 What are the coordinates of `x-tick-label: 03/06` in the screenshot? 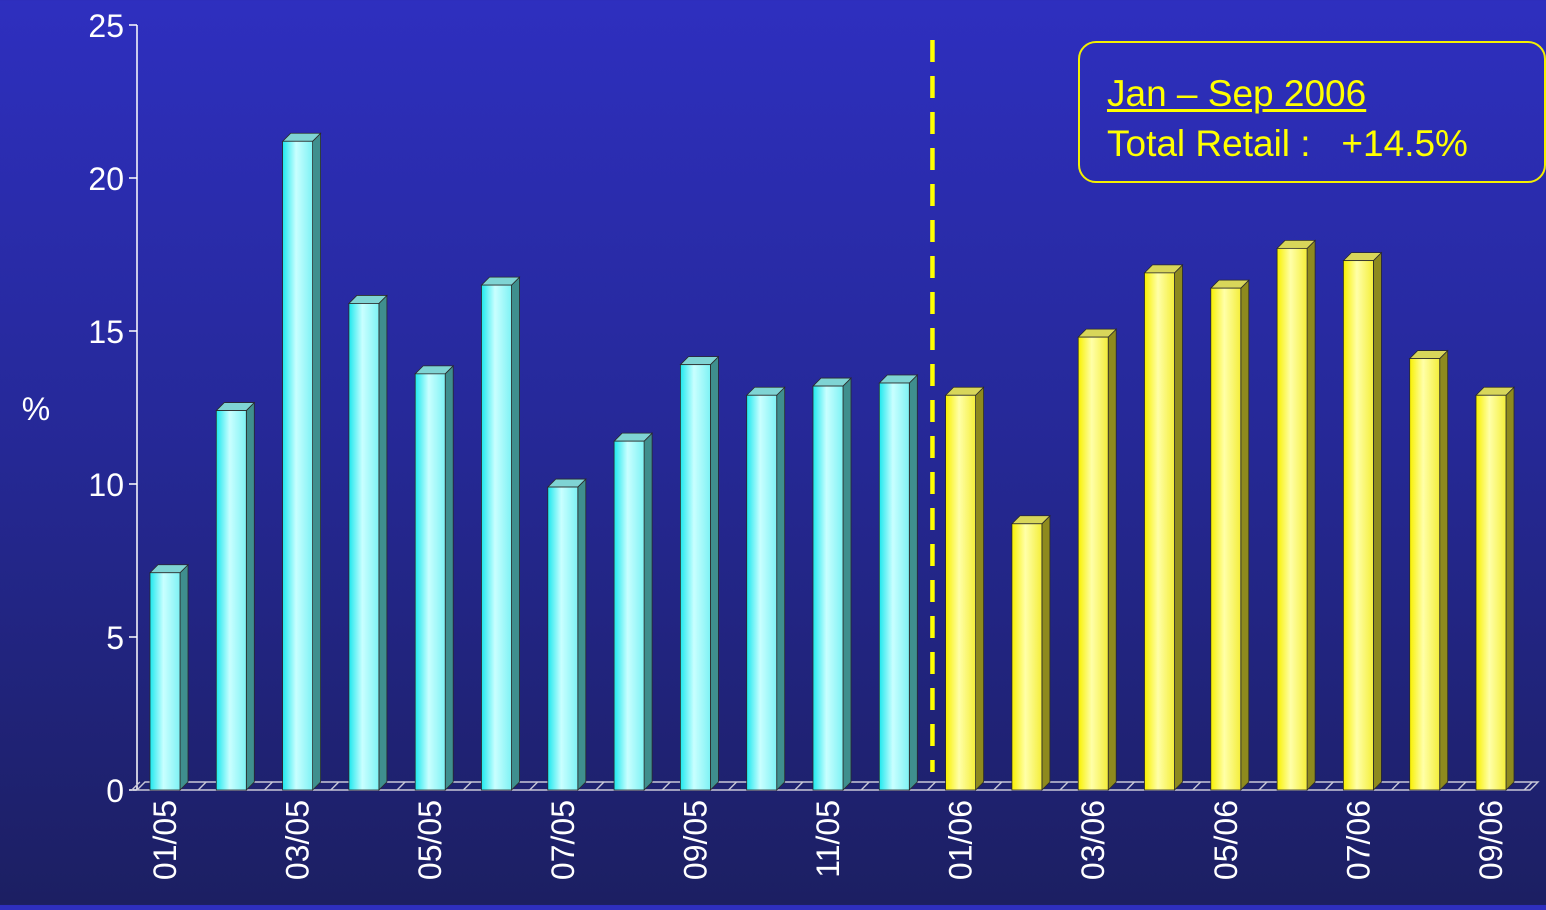 It's located at (1093, 840).